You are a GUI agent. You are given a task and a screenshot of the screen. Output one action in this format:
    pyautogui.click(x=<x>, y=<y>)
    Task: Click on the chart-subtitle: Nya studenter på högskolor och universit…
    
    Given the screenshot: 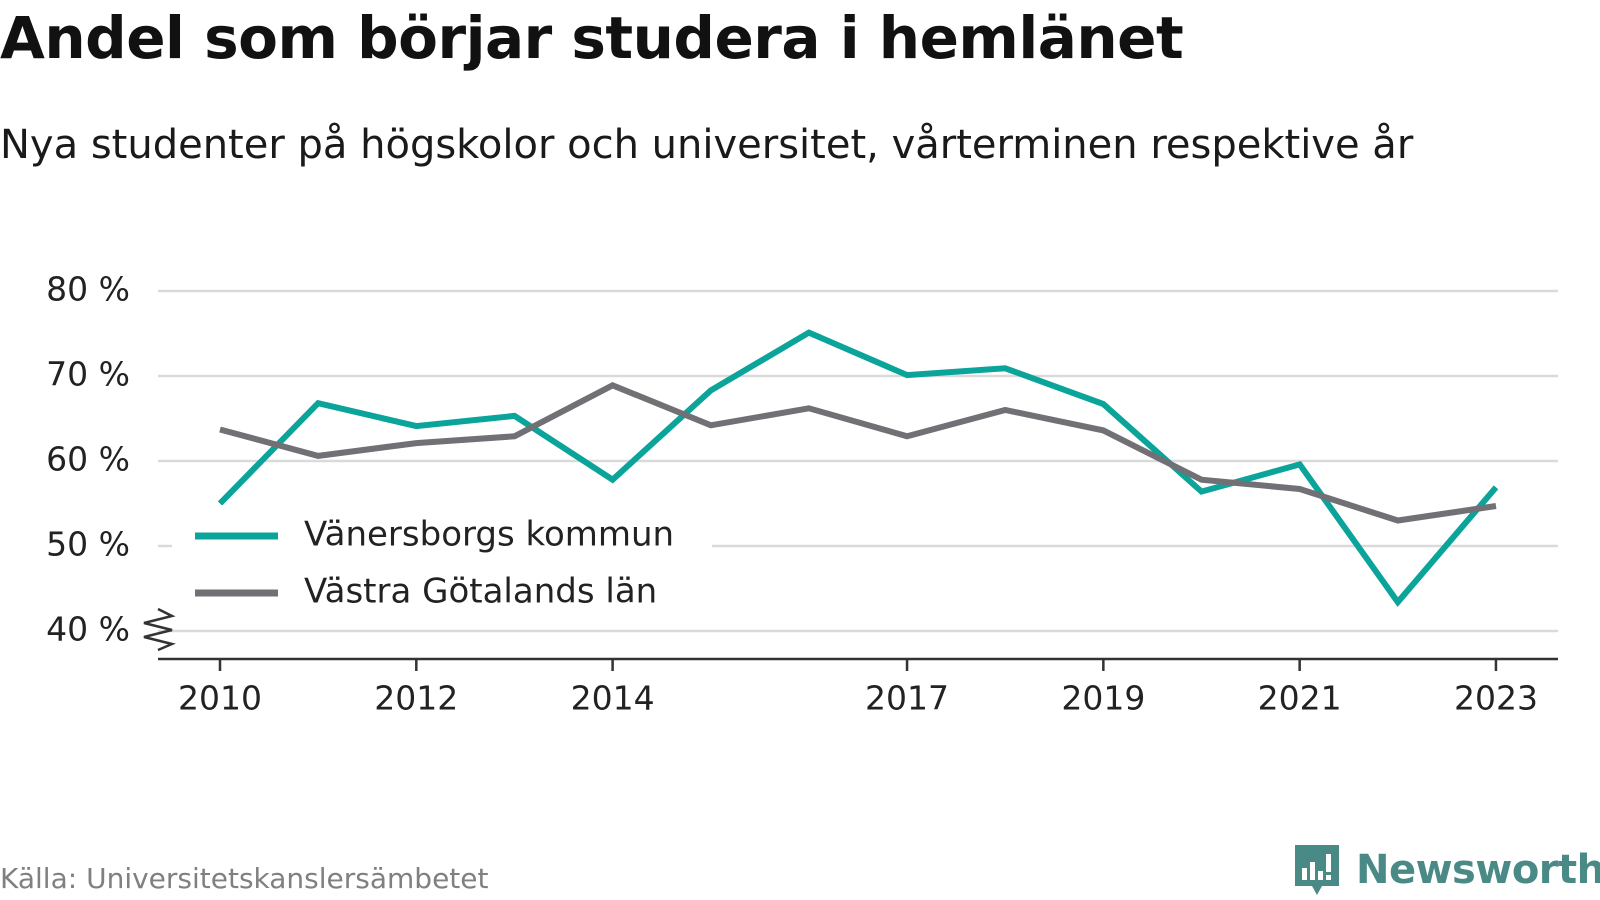 What is the action you would take?
    pyautogui.click(x=707, y=145)
    